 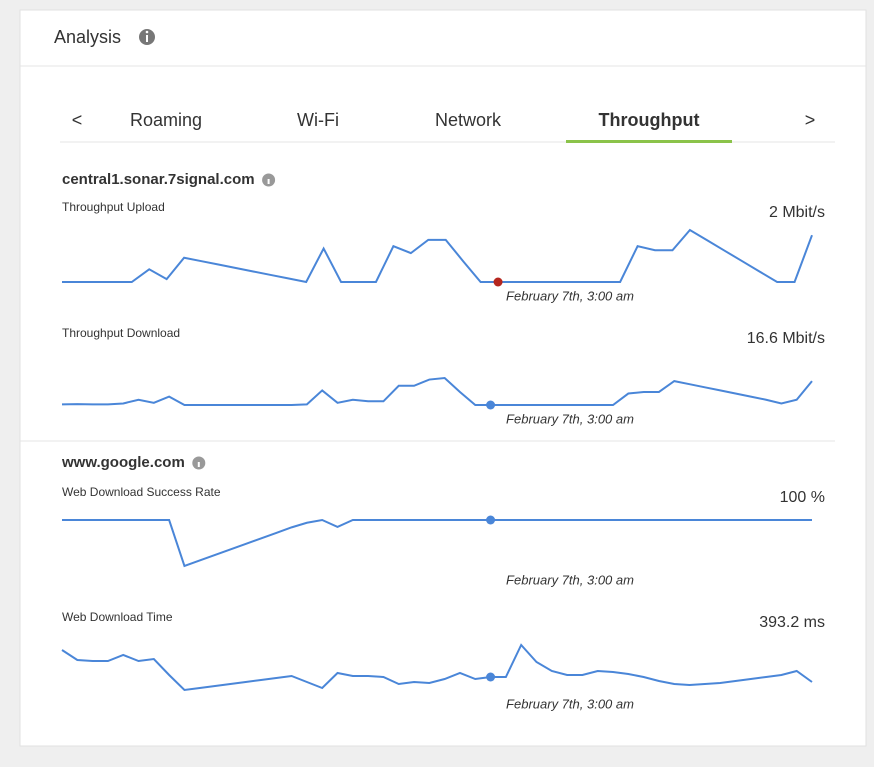 I want to click on metric-label: Throughput Download, so click(x=121, y=333).